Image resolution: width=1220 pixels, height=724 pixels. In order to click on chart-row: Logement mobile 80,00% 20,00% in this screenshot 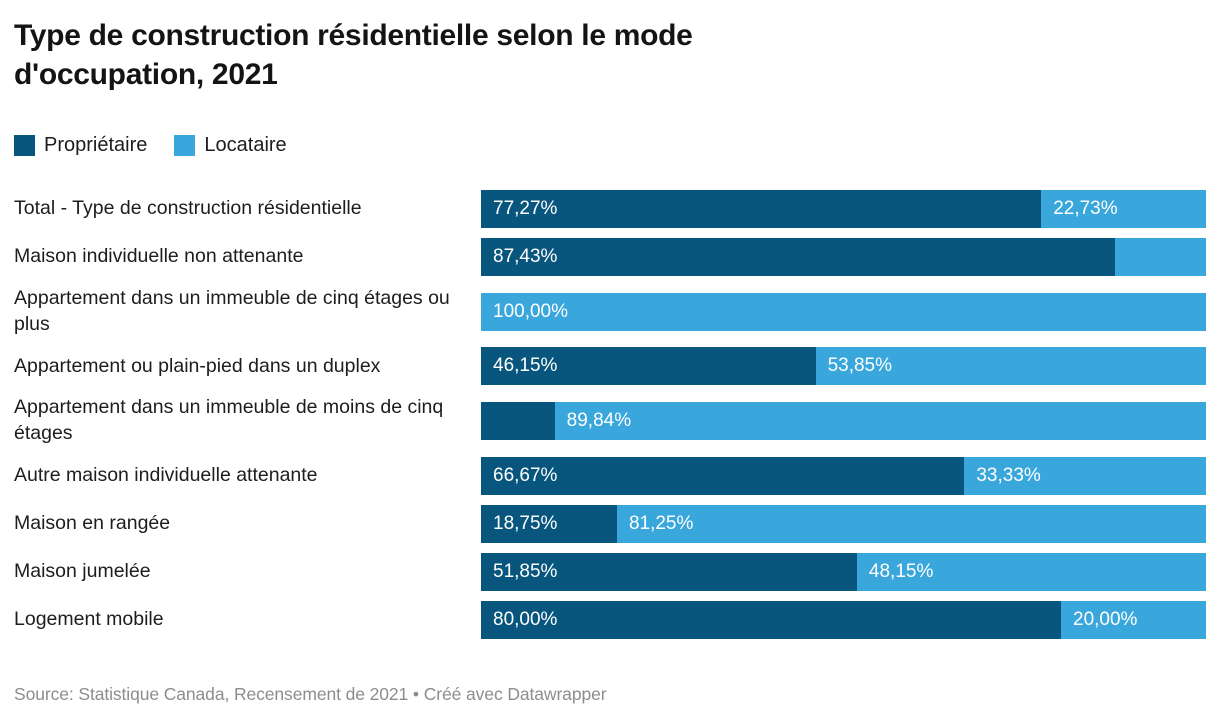, I will do `click(610, 619)`.